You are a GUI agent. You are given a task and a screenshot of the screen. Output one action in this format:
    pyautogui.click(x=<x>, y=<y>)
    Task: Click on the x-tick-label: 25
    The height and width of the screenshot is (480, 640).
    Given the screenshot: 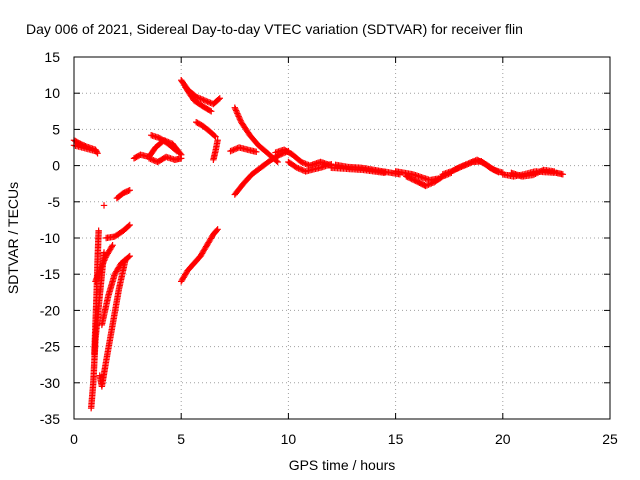 What is the action you would take?
    pyautogui.click(x=610, y=439)
    